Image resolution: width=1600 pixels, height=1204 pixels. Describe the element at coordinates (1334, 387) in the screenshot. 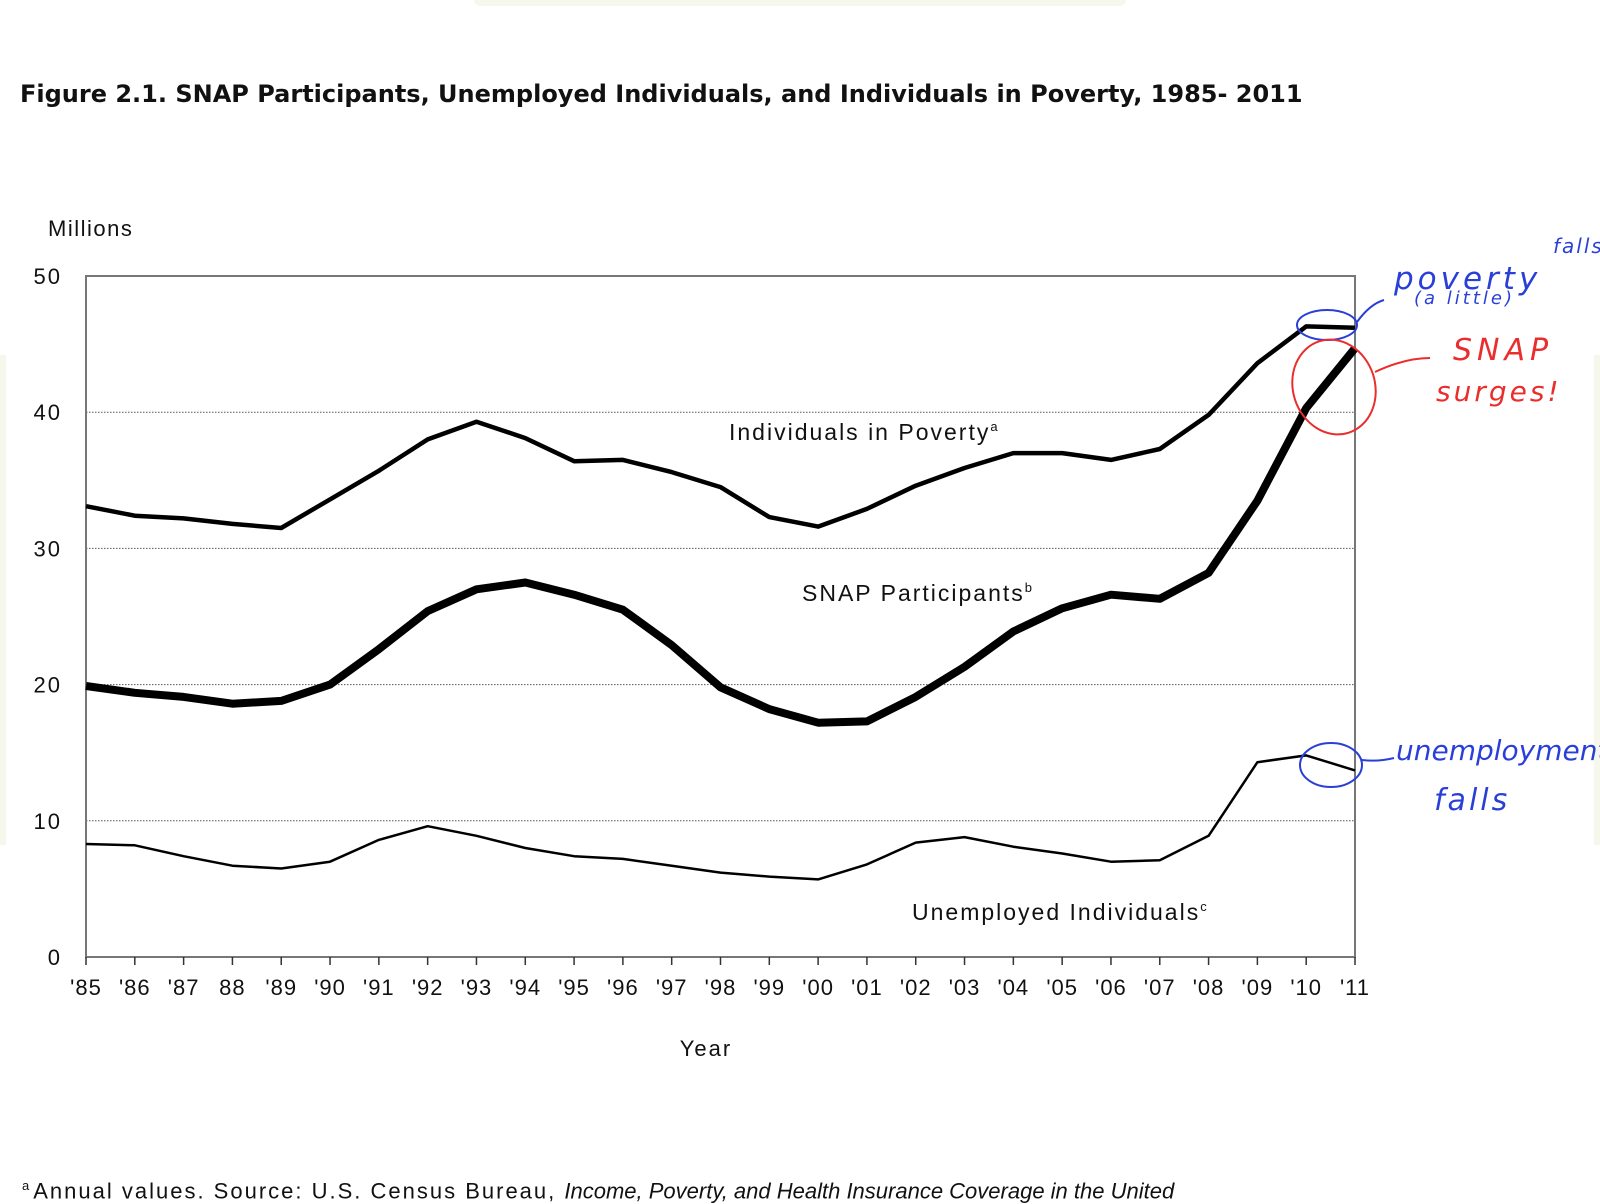

I see `snap-circle` at that location.